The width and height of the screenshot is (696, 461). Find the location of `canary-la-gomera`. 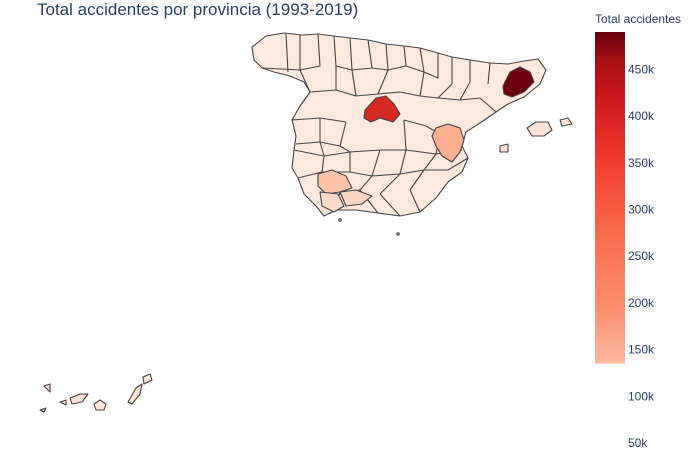

canary-la-gomera is located at coordinates (63, 402).